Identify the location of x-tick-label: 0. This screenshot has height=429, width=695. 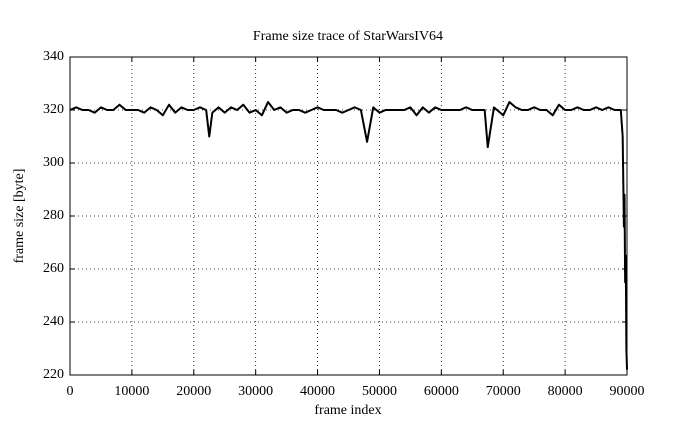
(70, 391).